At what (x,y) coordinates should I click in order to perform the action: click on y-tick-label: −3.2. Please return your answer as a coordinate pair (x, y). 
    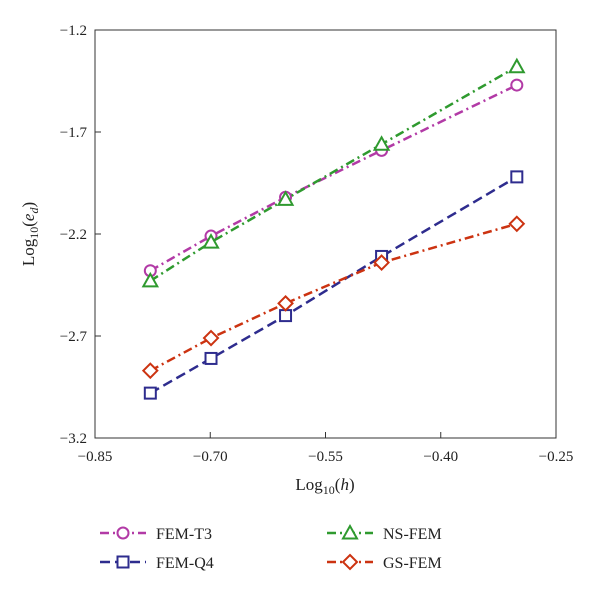
    Looking at the image, I should click on (73, 439).